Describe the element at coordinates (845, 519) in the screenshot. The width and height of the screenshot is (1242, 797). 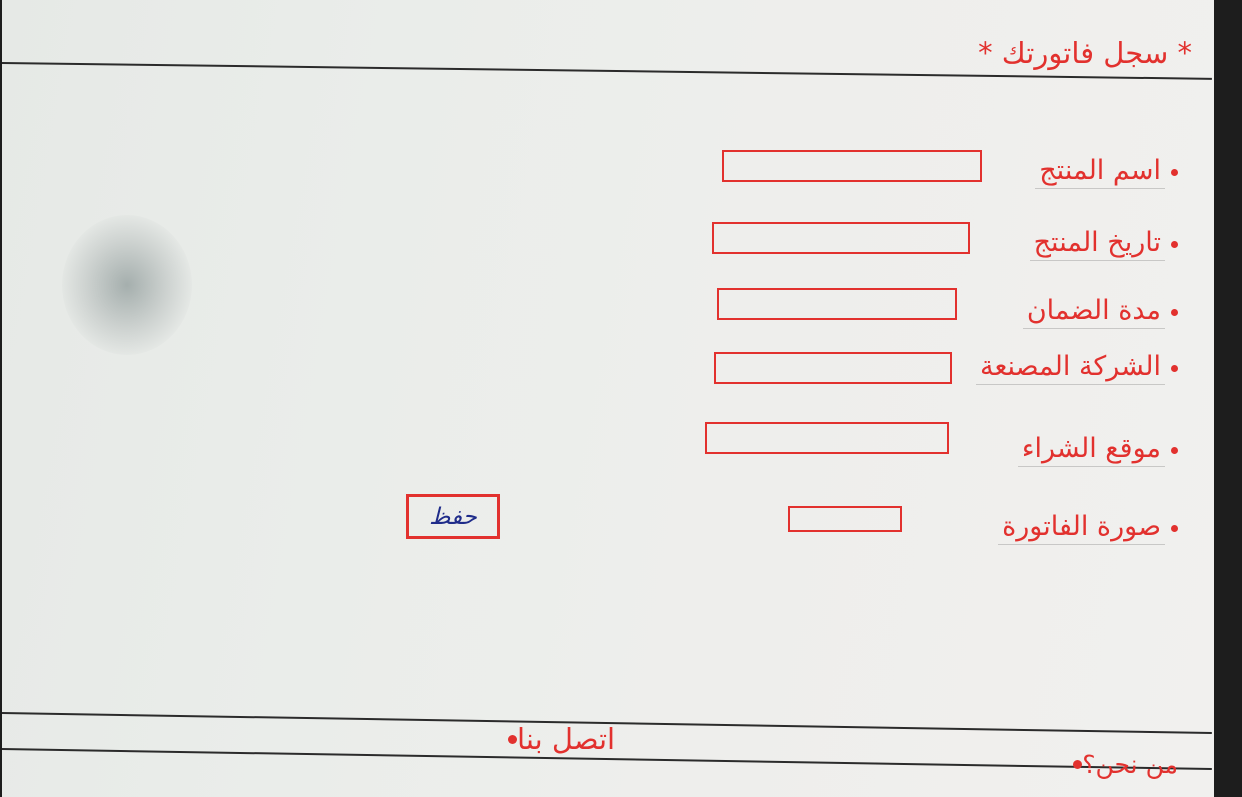
I see `invoice-image-input` at that location.